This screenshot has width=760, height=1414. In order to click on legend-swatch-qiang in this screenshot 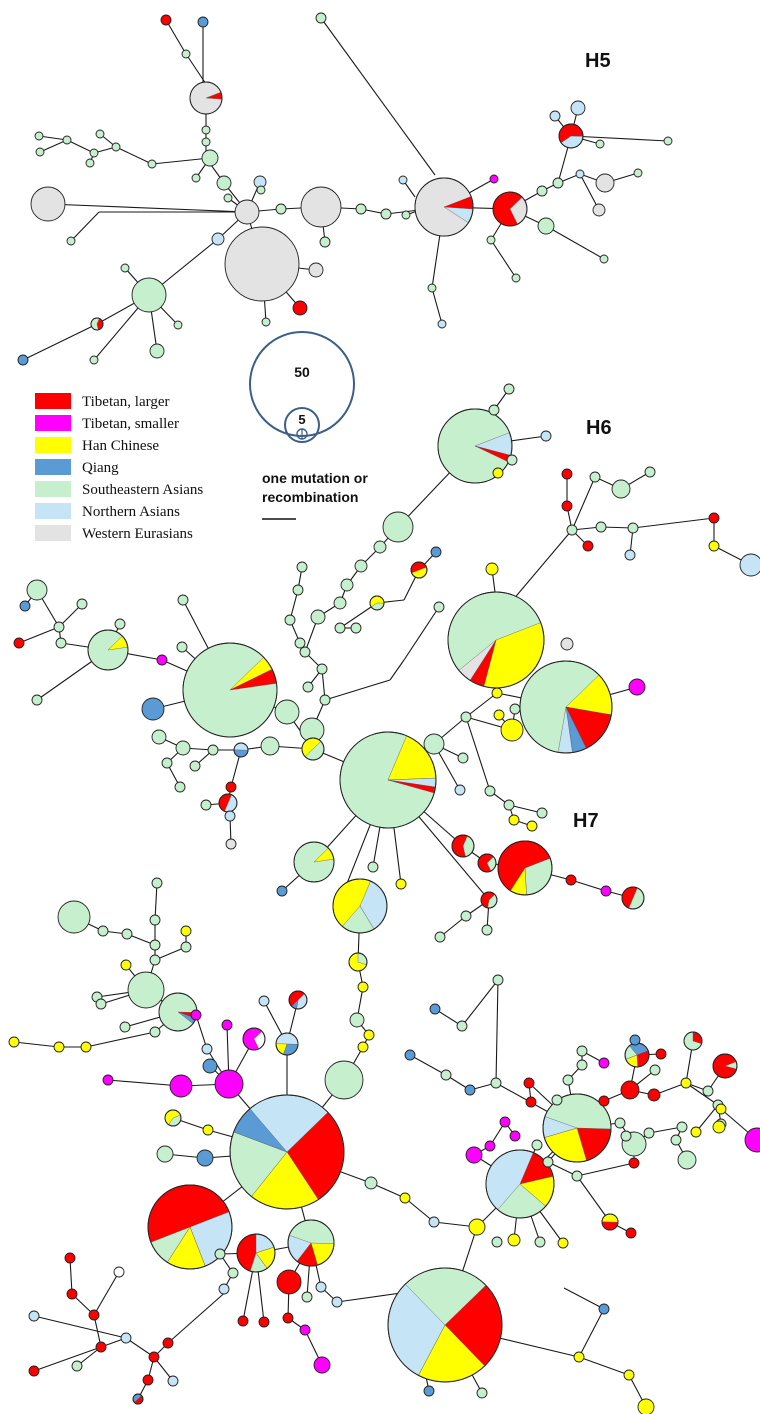, I will do `click(53, 467)`.